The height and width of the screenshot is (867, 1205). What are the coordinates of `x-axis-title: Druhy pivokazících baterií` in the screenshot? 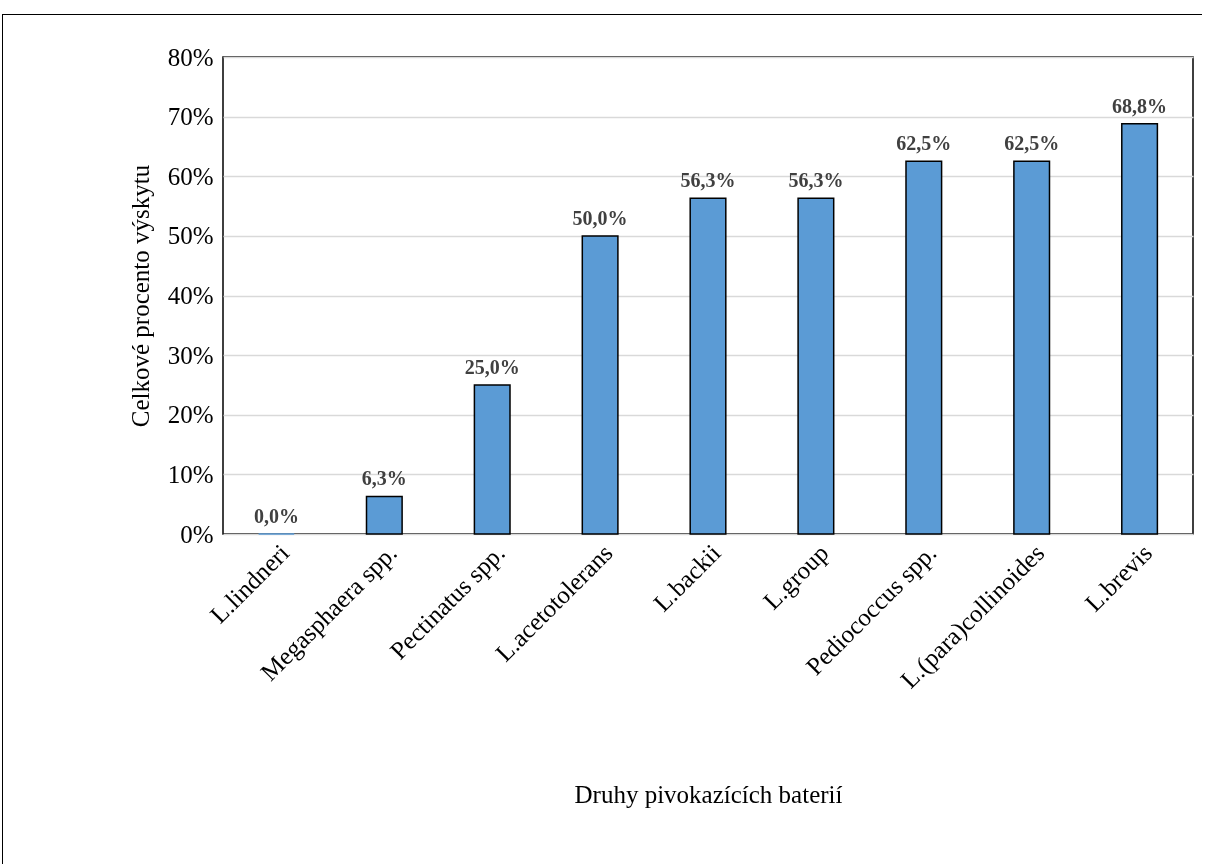 It's located at (708, 795).